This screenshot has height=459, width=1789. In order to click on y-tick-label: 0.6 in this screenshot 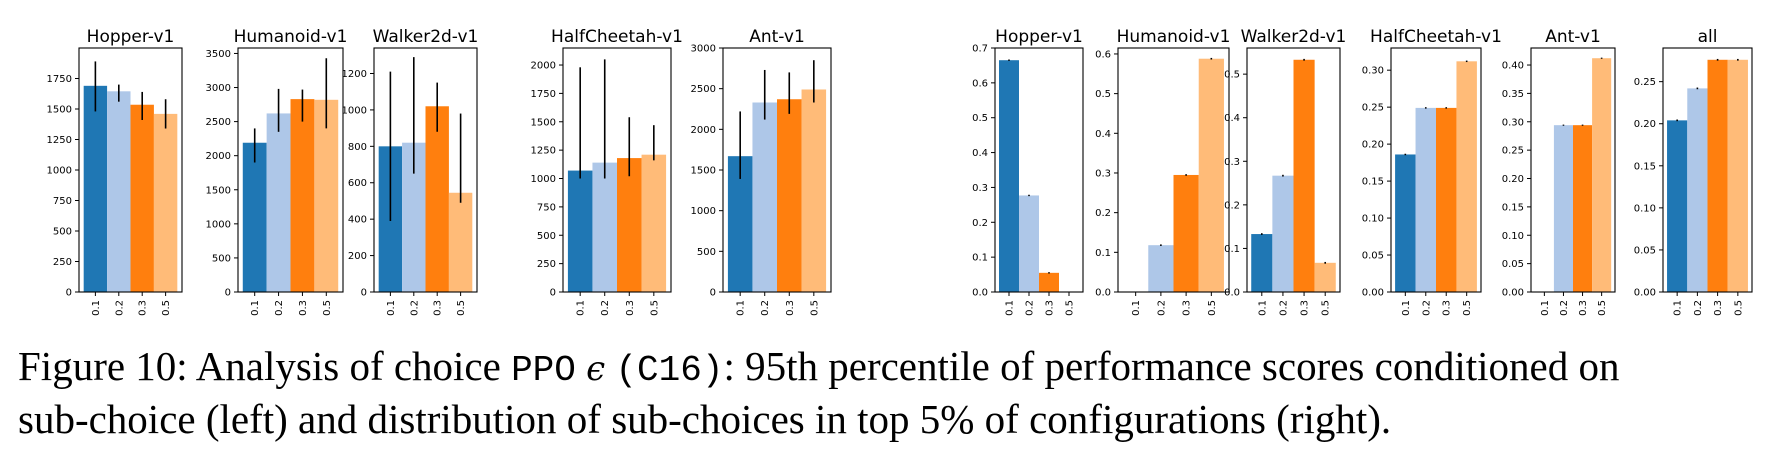, I will do `click(1103, 54)`.